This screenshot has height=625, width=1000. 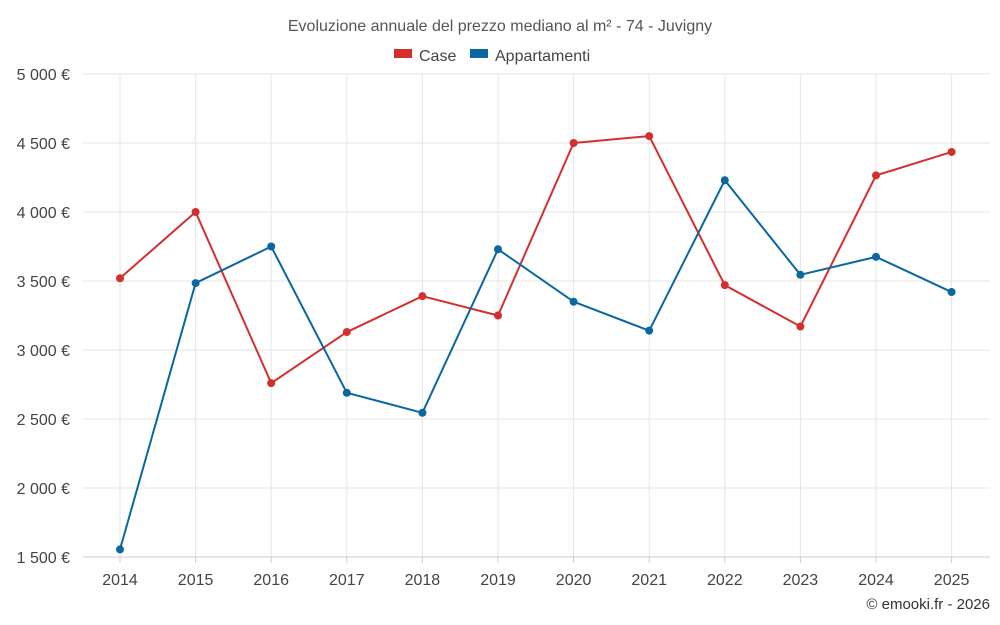 I want to click on x-tick-label: 2015, so click(x=196, y=580).